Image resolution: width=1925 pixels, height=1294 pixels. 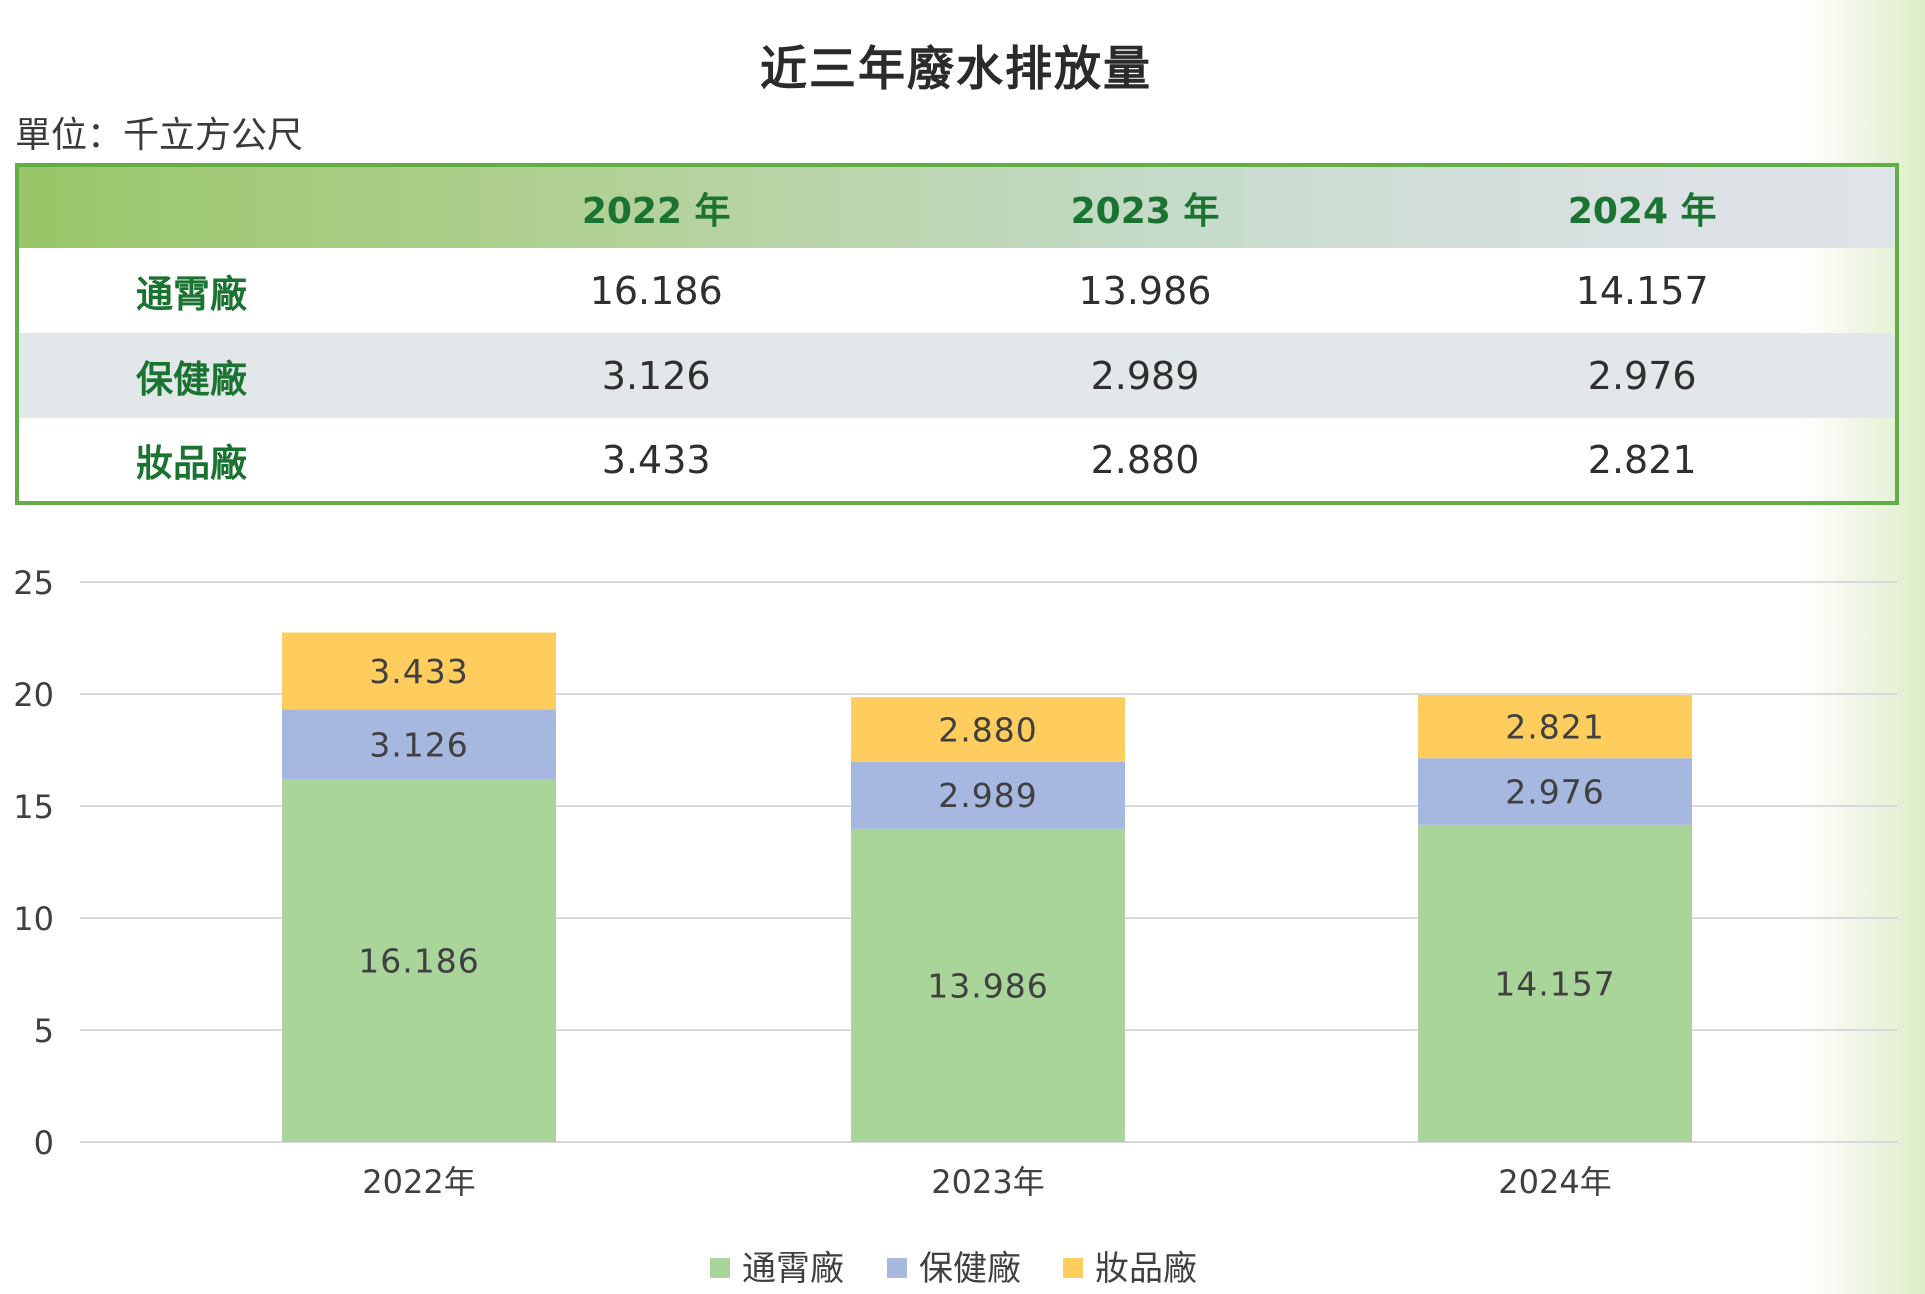 I want to click on legend-label: 妝品廠, so click(x=1146, y=1269).